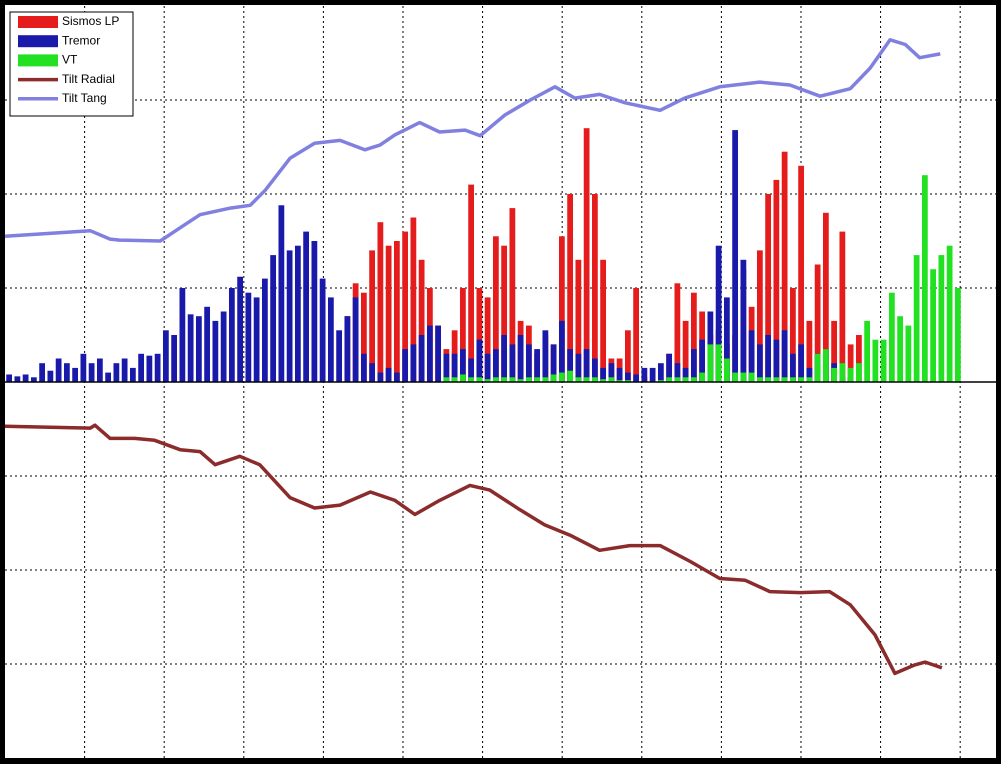 The width and height of the screenshot is (1001, 764). I want to click on legend-swatch, so click(38, 22).